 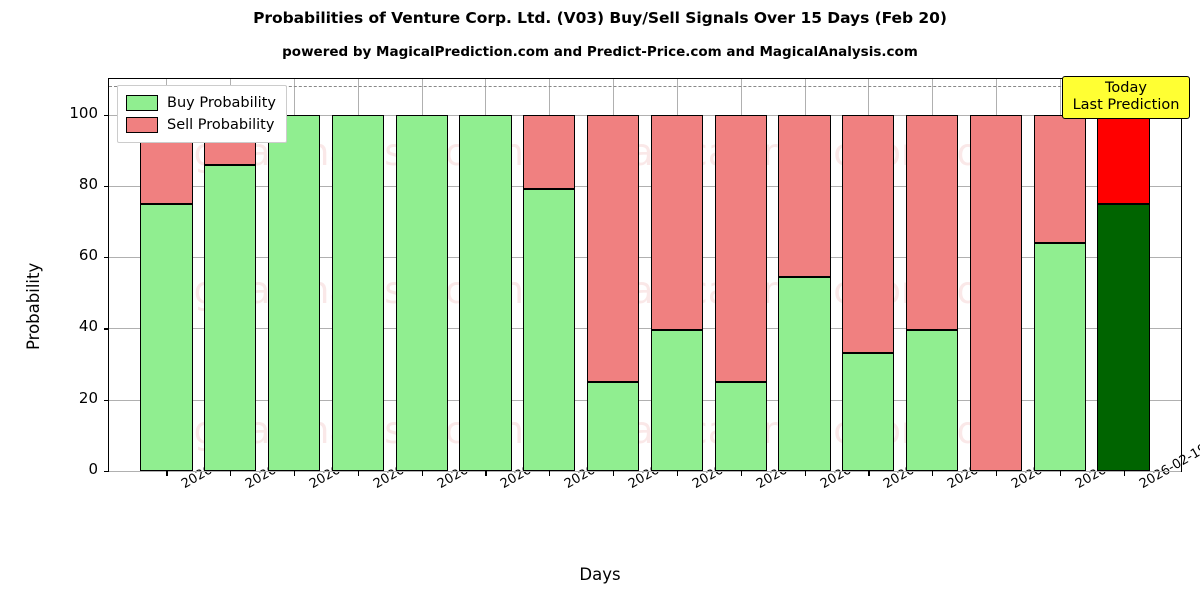 What do you see at coordinates (917, 466) in the screenshot?
I see `x-axis-tick-label: 2026-02-11` at bounding box center [917, 466].